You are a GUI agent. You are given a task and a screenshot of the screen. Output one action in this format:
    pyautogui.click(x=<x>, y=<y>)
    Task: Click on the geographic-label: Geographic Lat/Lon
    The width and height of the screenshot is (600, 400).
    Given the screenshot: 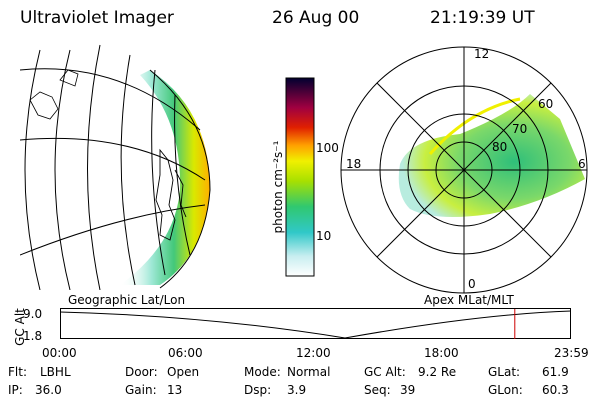 What is the action you would take?
    pyautogui.click(x=127, y=300)
    